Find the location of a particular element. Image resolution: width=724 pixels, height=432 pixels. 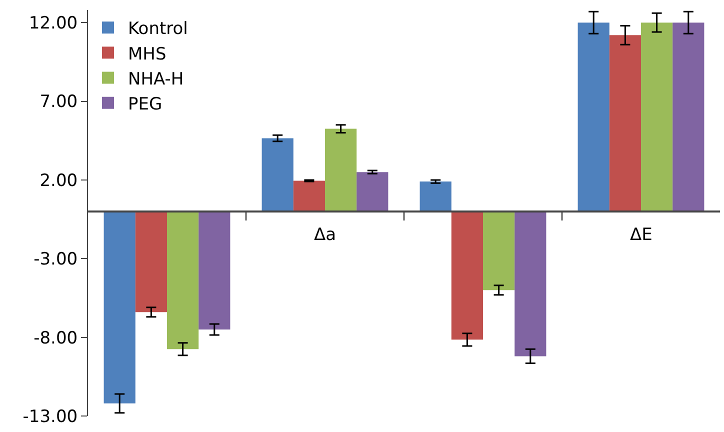

legend-label: MHS is located at coordinates (147, 54).